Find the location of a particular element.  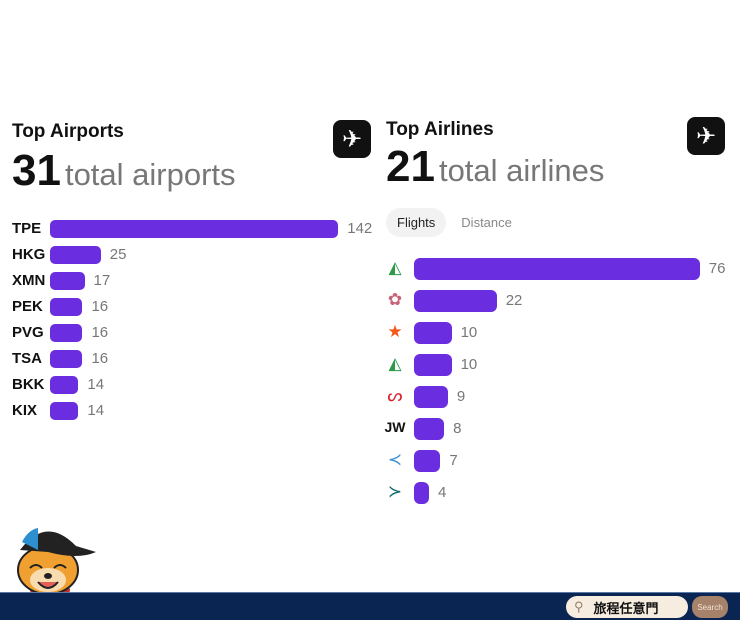

china-airlines-logo: ✿ is located at coordinates (395, 299).